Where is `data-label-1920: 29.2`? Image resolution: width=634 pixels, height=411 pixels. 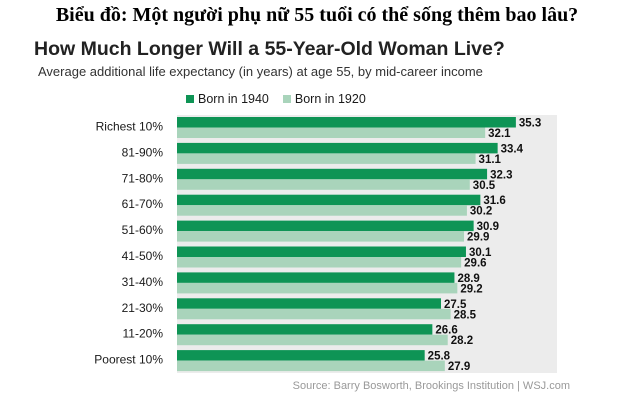 data-label-1920: 29.2 is located at coordinates (471, 289).